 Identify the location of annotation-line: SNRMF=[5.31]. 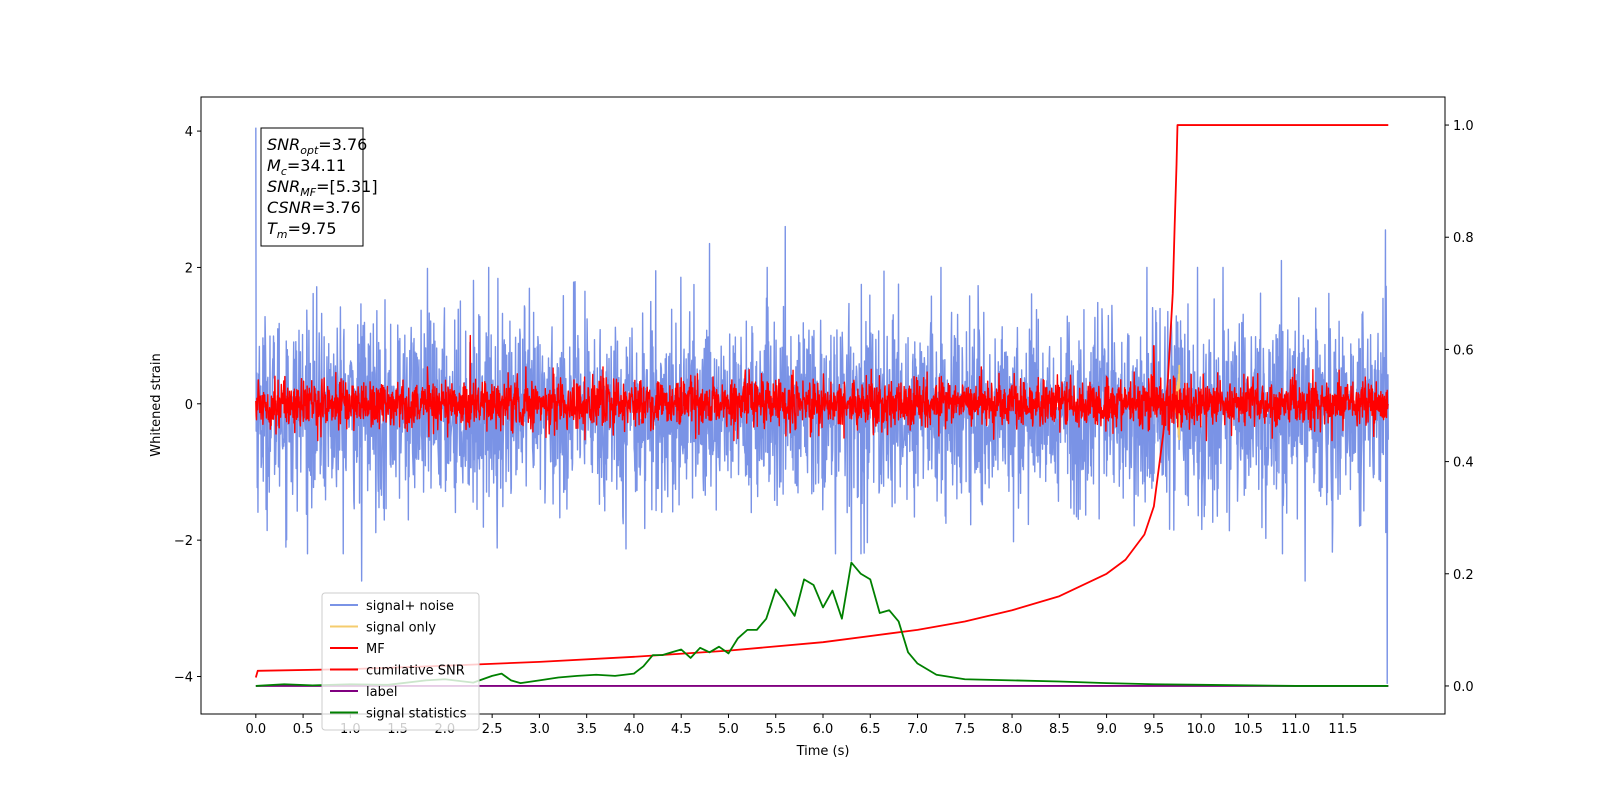
(322, 188).